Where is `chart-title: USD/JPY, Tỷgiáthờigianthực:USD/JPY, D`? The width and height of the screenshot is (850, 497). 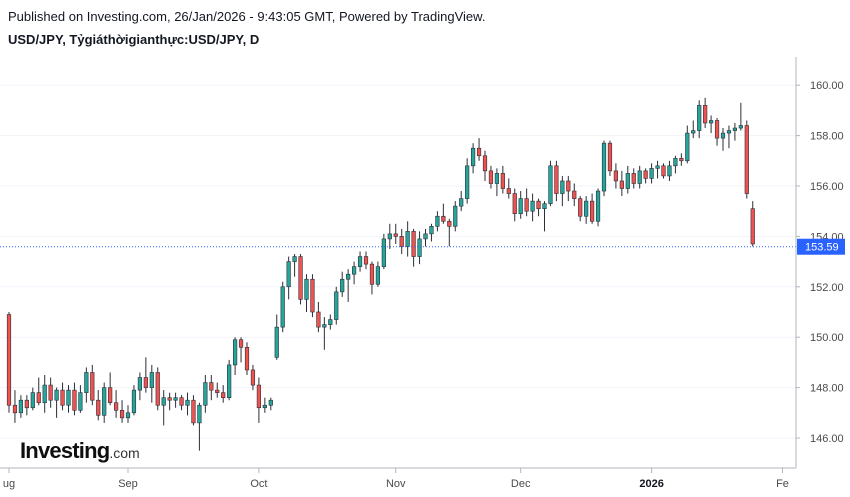
chart-title: USD/JPY, Tỷgiáthờigianthực:USD/JPY, D is located at coordinates (134, 39).